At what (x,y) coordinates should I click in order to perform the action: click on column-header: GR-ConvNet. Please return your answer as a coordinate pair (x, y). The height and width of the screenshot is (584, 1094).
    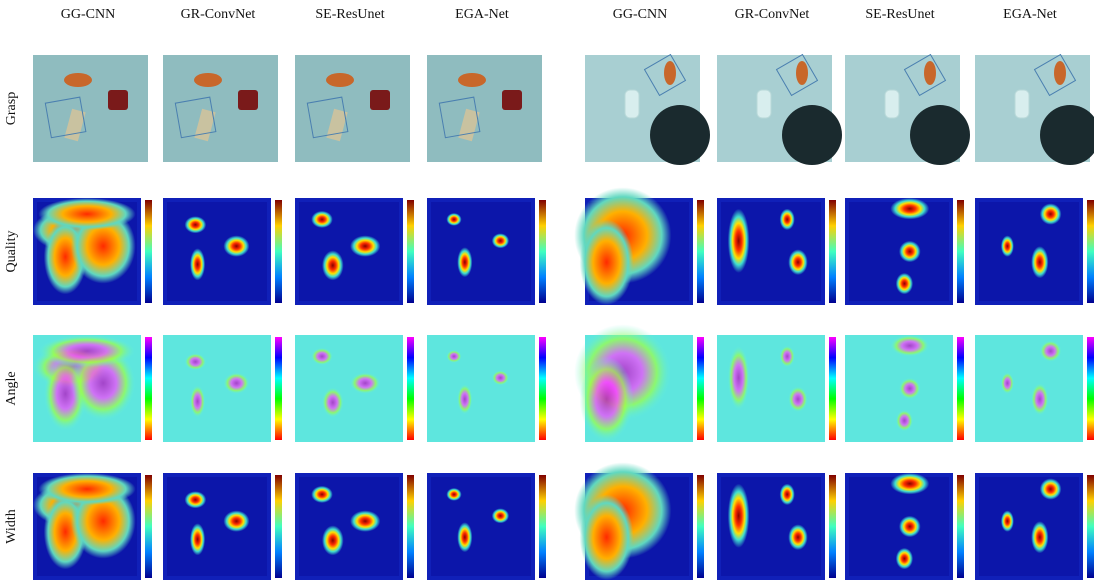
    Looking at the image, I should click on (218, 14).